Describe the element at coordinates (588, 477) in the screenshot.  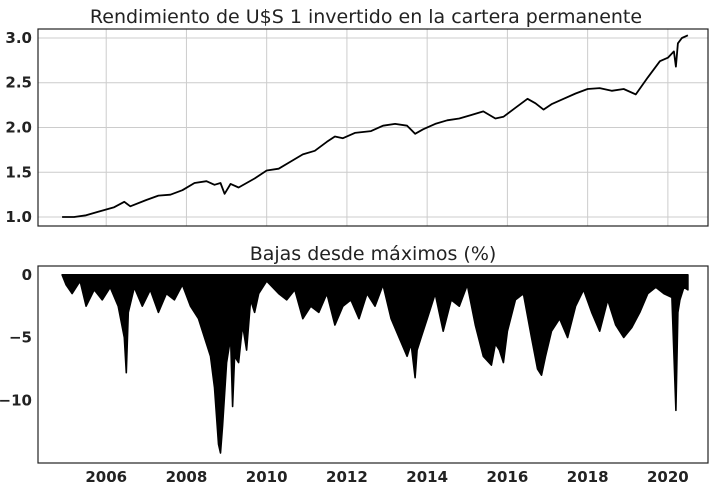
I see `bottom-chart-x-tick-label: 2018` at that location.